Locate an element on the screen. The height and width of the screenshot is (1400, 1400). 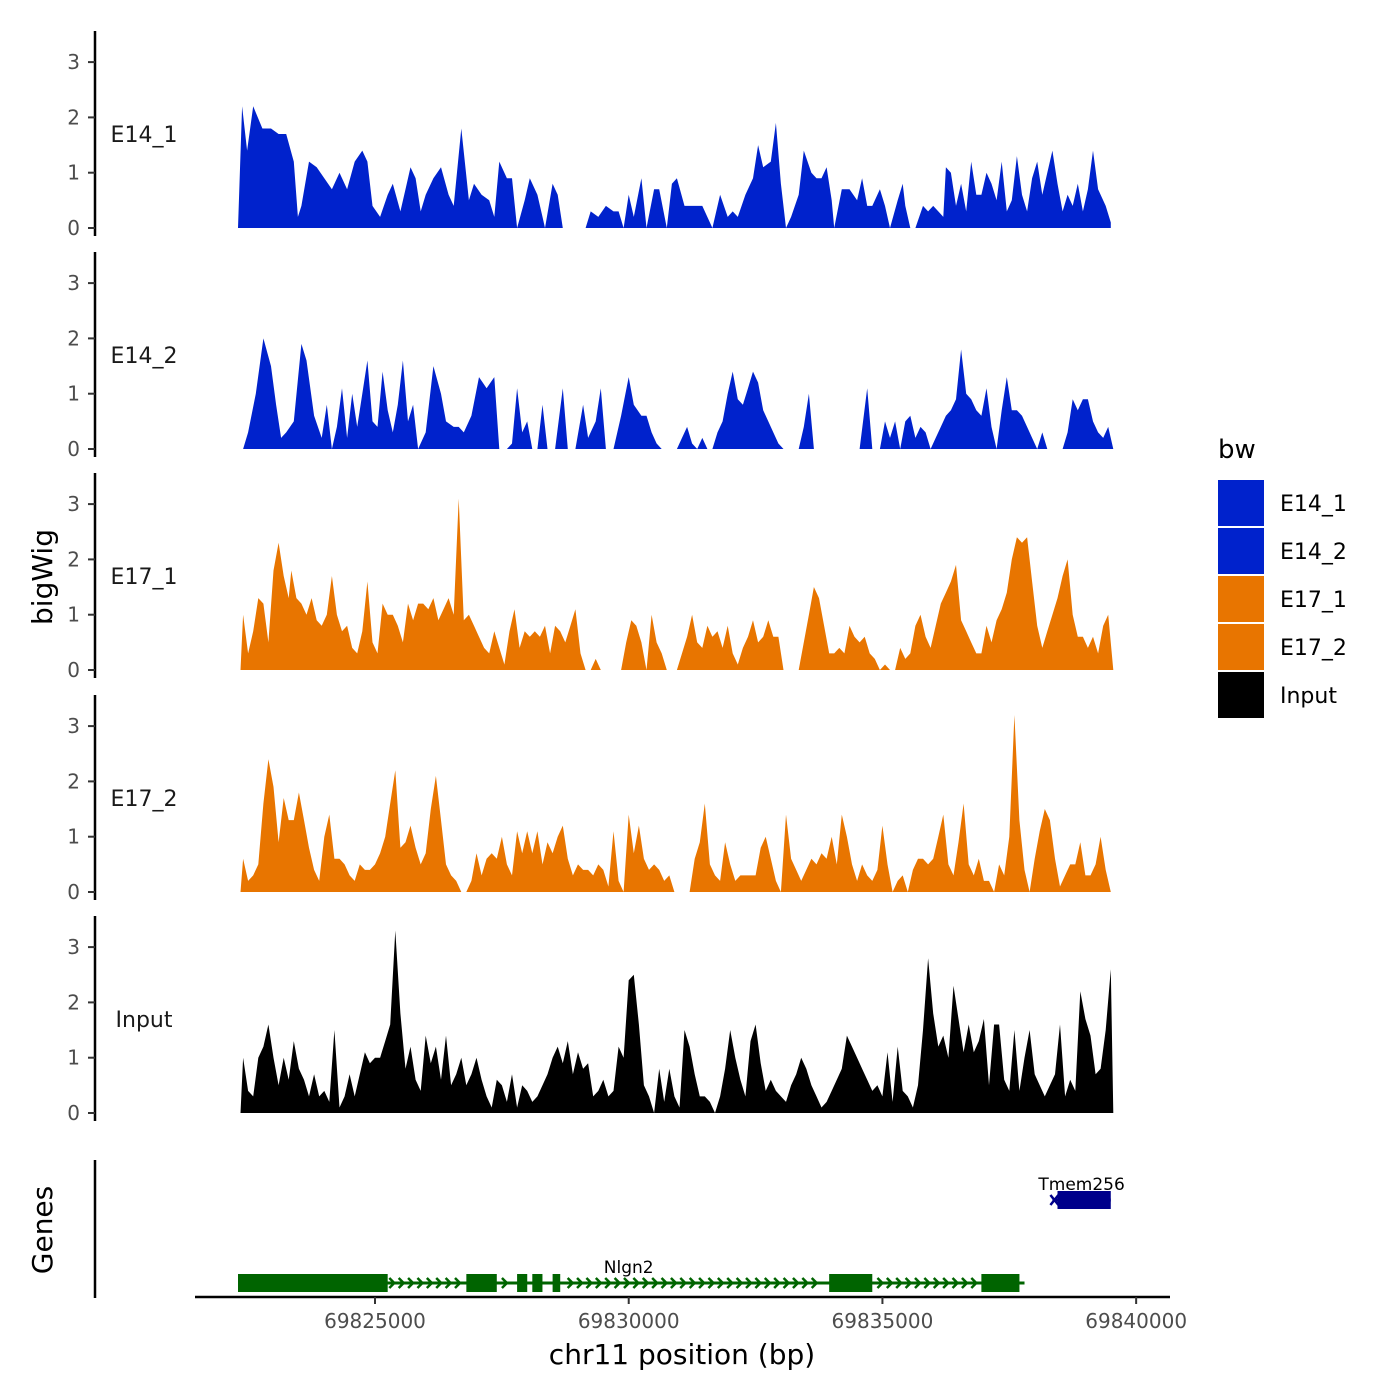
legend-label: E17_2 is located at coordinates (1313, 648).